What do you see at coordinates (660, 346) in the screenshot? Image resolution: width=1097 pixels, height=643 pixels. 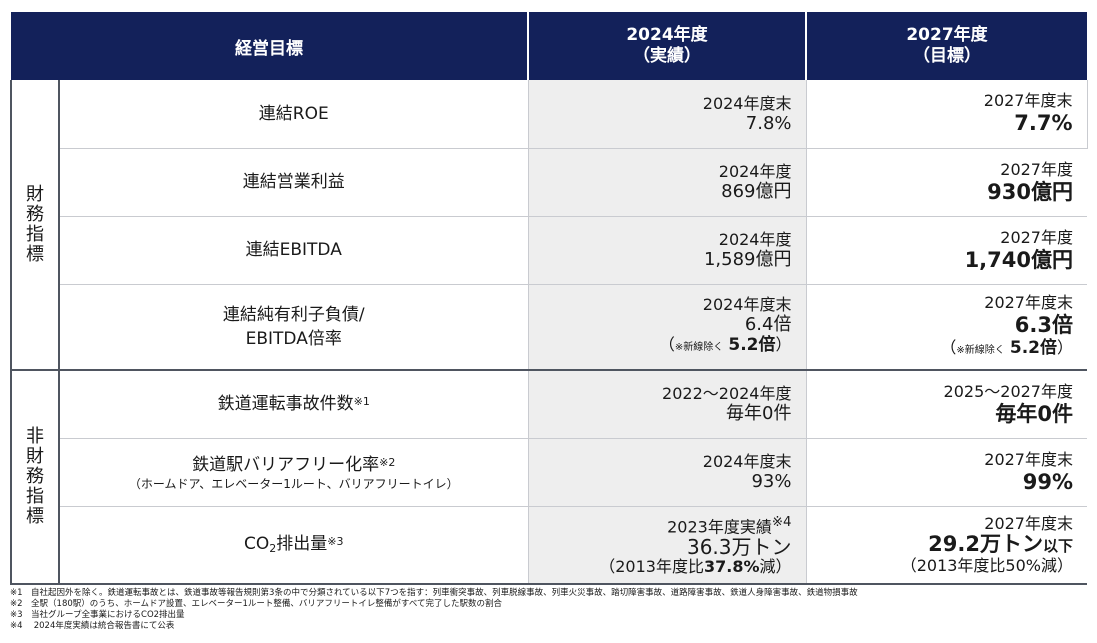 I see `actual-note: （※新線除く 5.2倍）` at bounding box center [660, 346].